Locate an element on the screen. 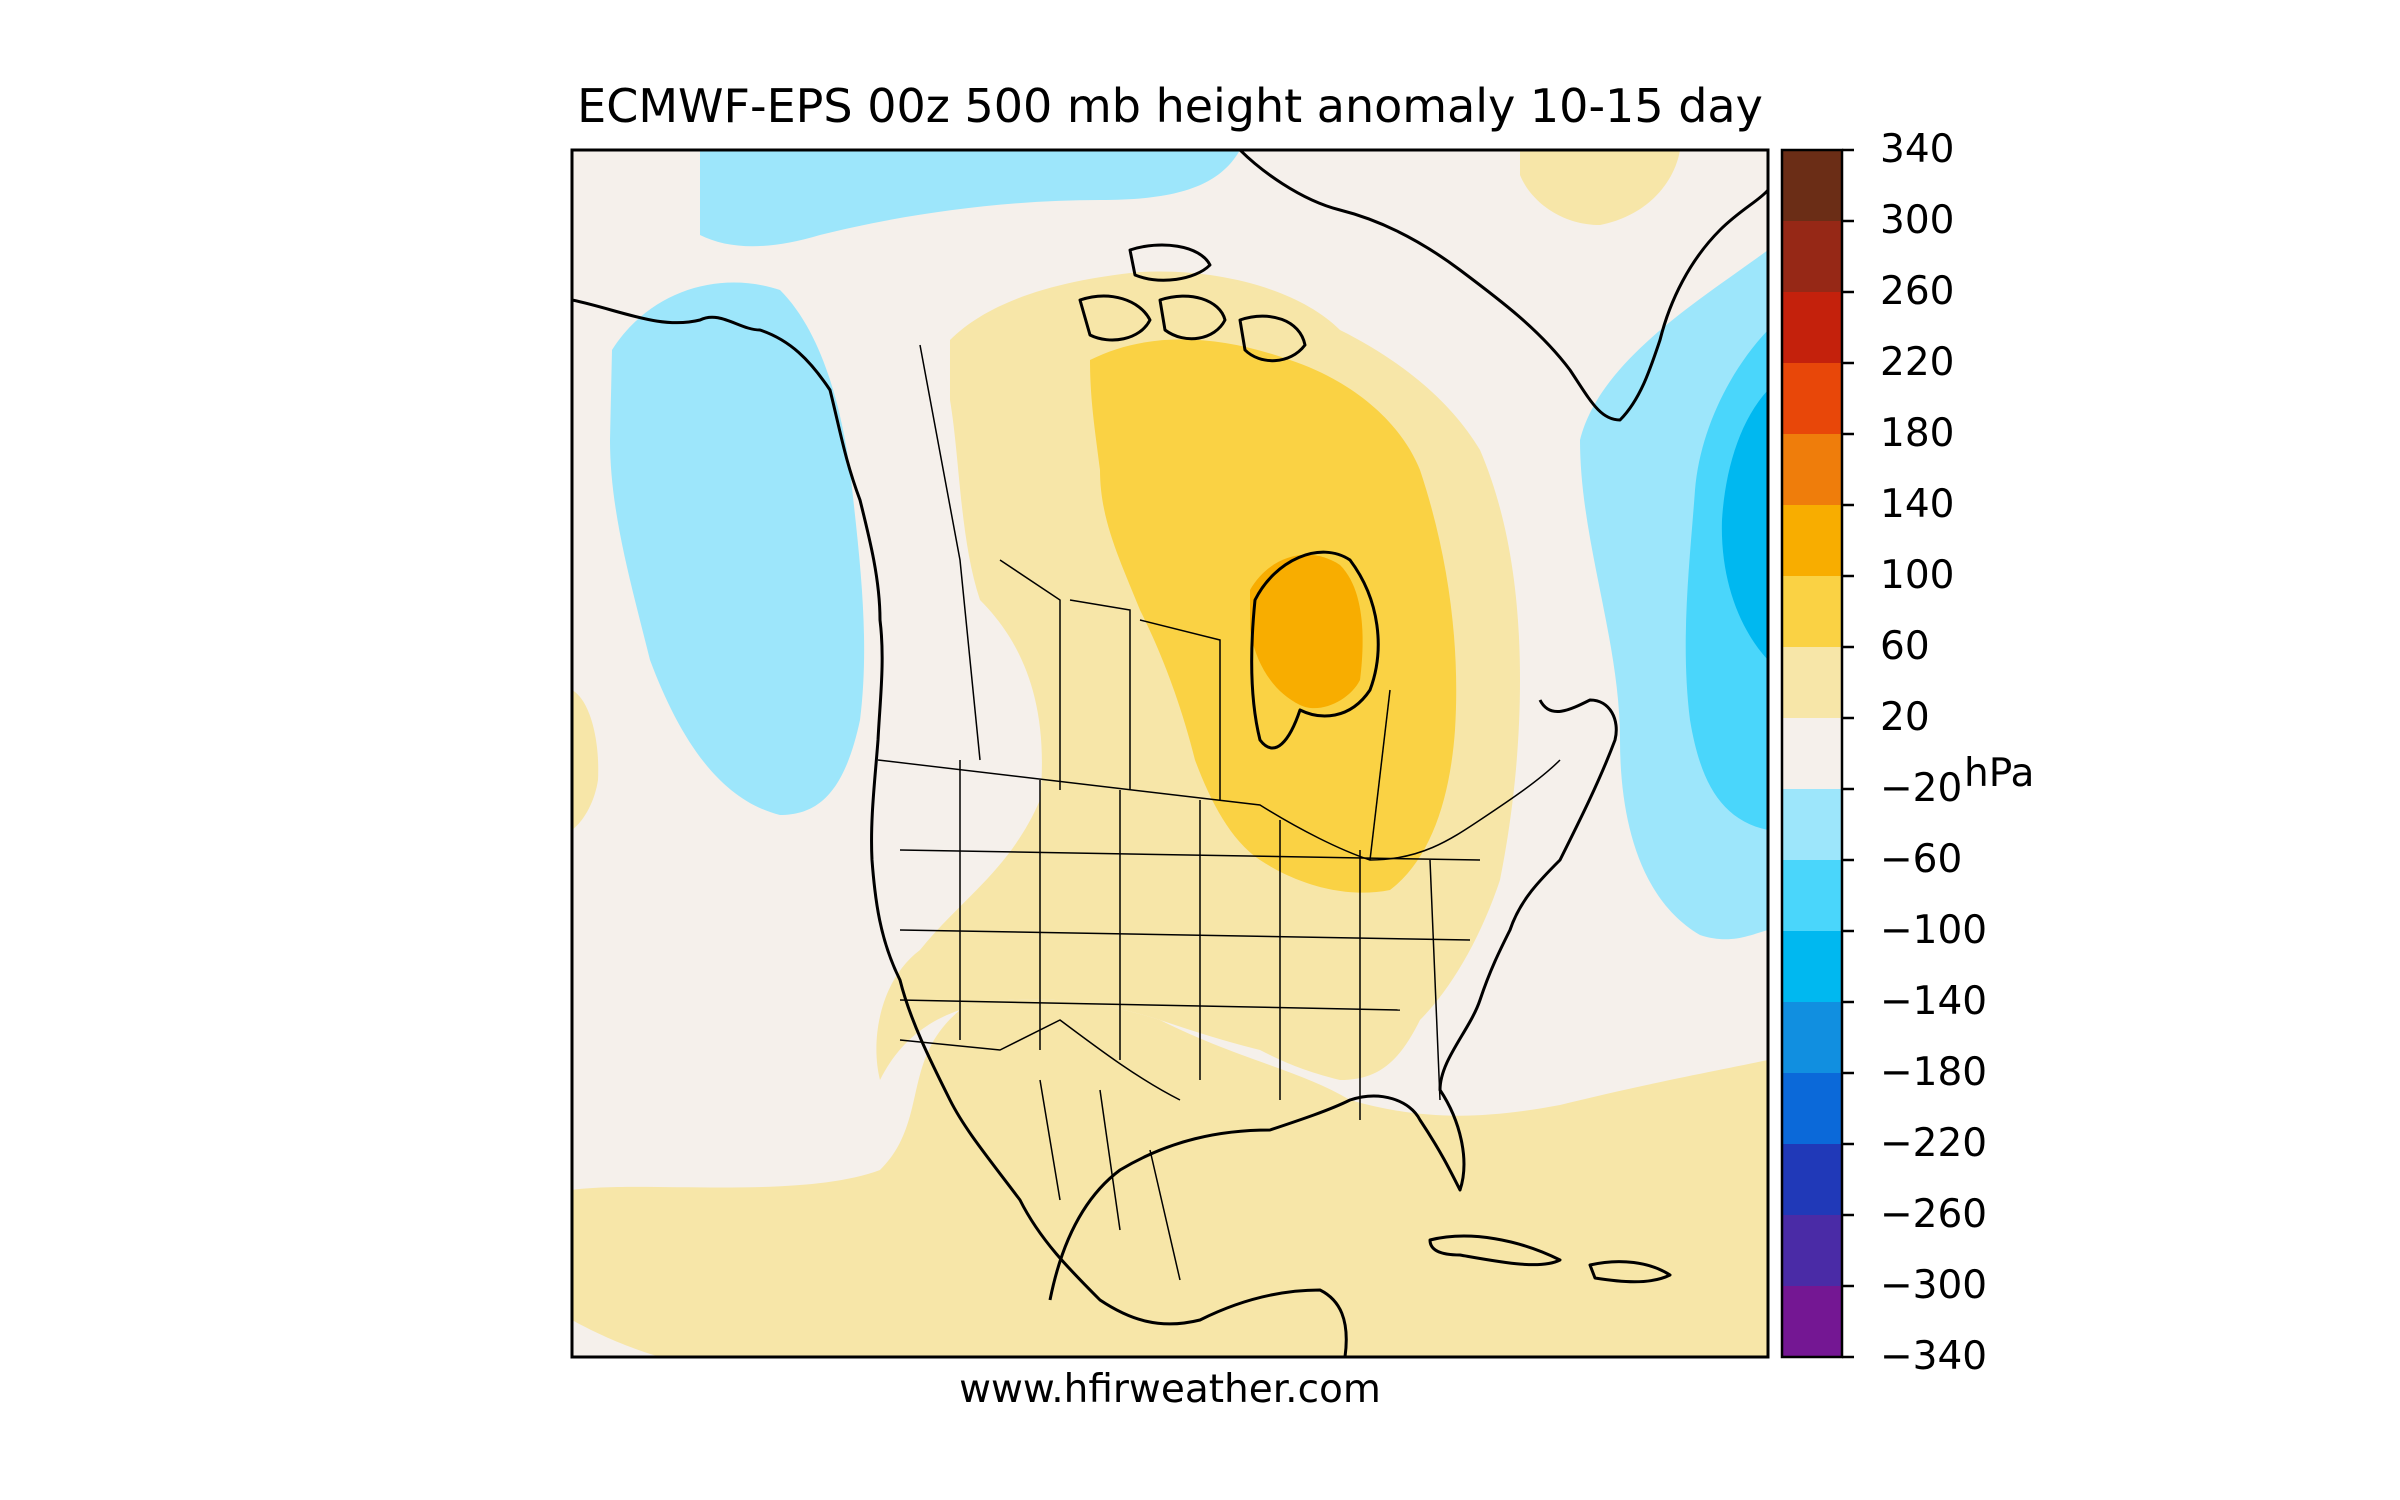 This screenshot has width=2400, height=1500. positive-anomaly-core is located at coordinates (1306, 631).